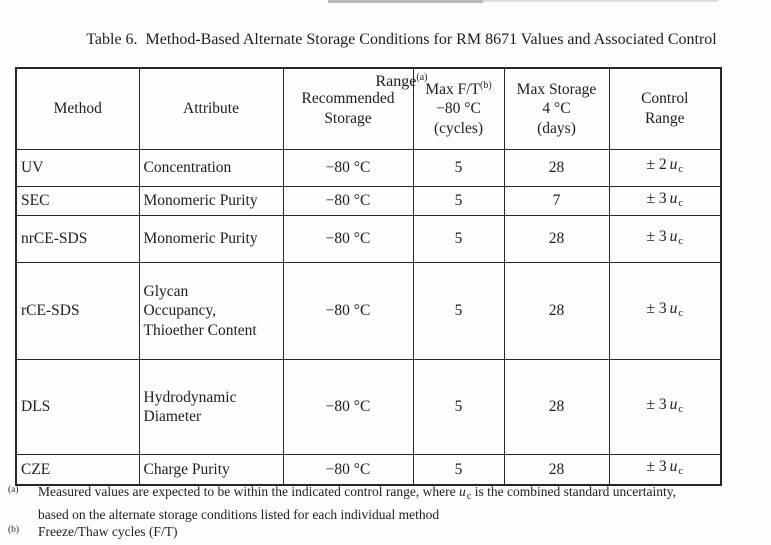  What do you see at coordinates (211, 469) in the screenshot?
I see `attribute-cell: Charge Purity` at bounding box center [211, 469].